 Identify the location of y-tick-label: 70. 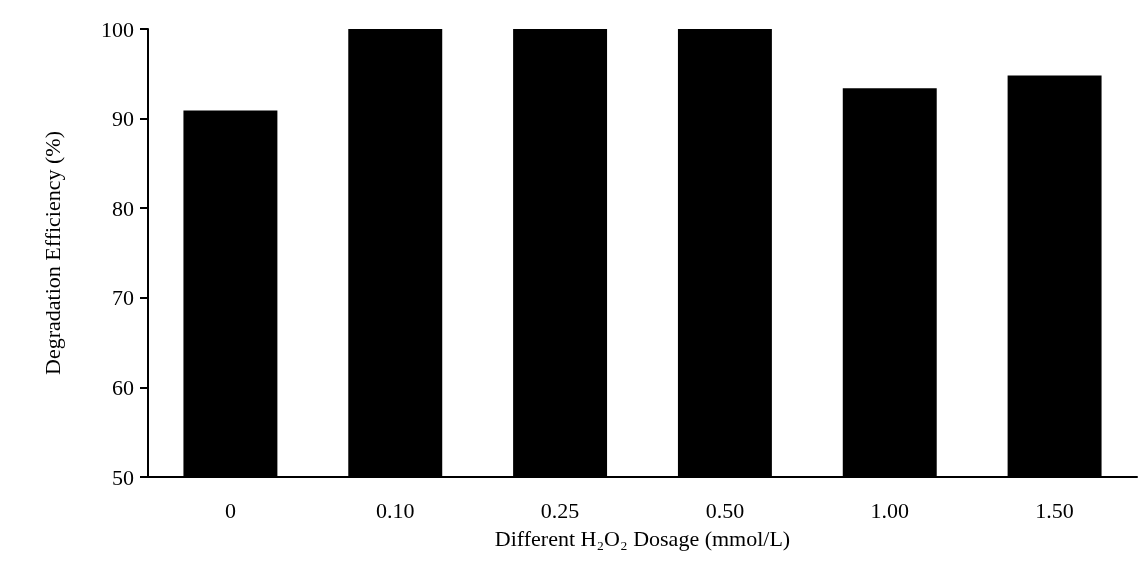
(123, 298).